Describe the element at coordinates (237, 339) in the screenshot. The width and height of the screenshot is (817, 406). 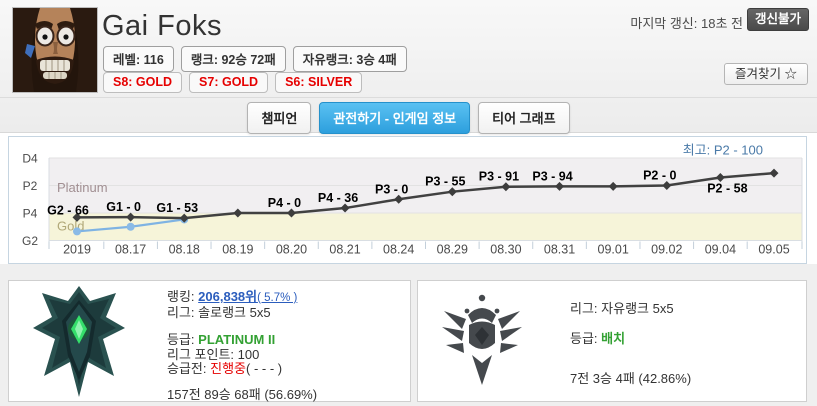
I see `solo-tier-value: PLATINUM II` at that location.